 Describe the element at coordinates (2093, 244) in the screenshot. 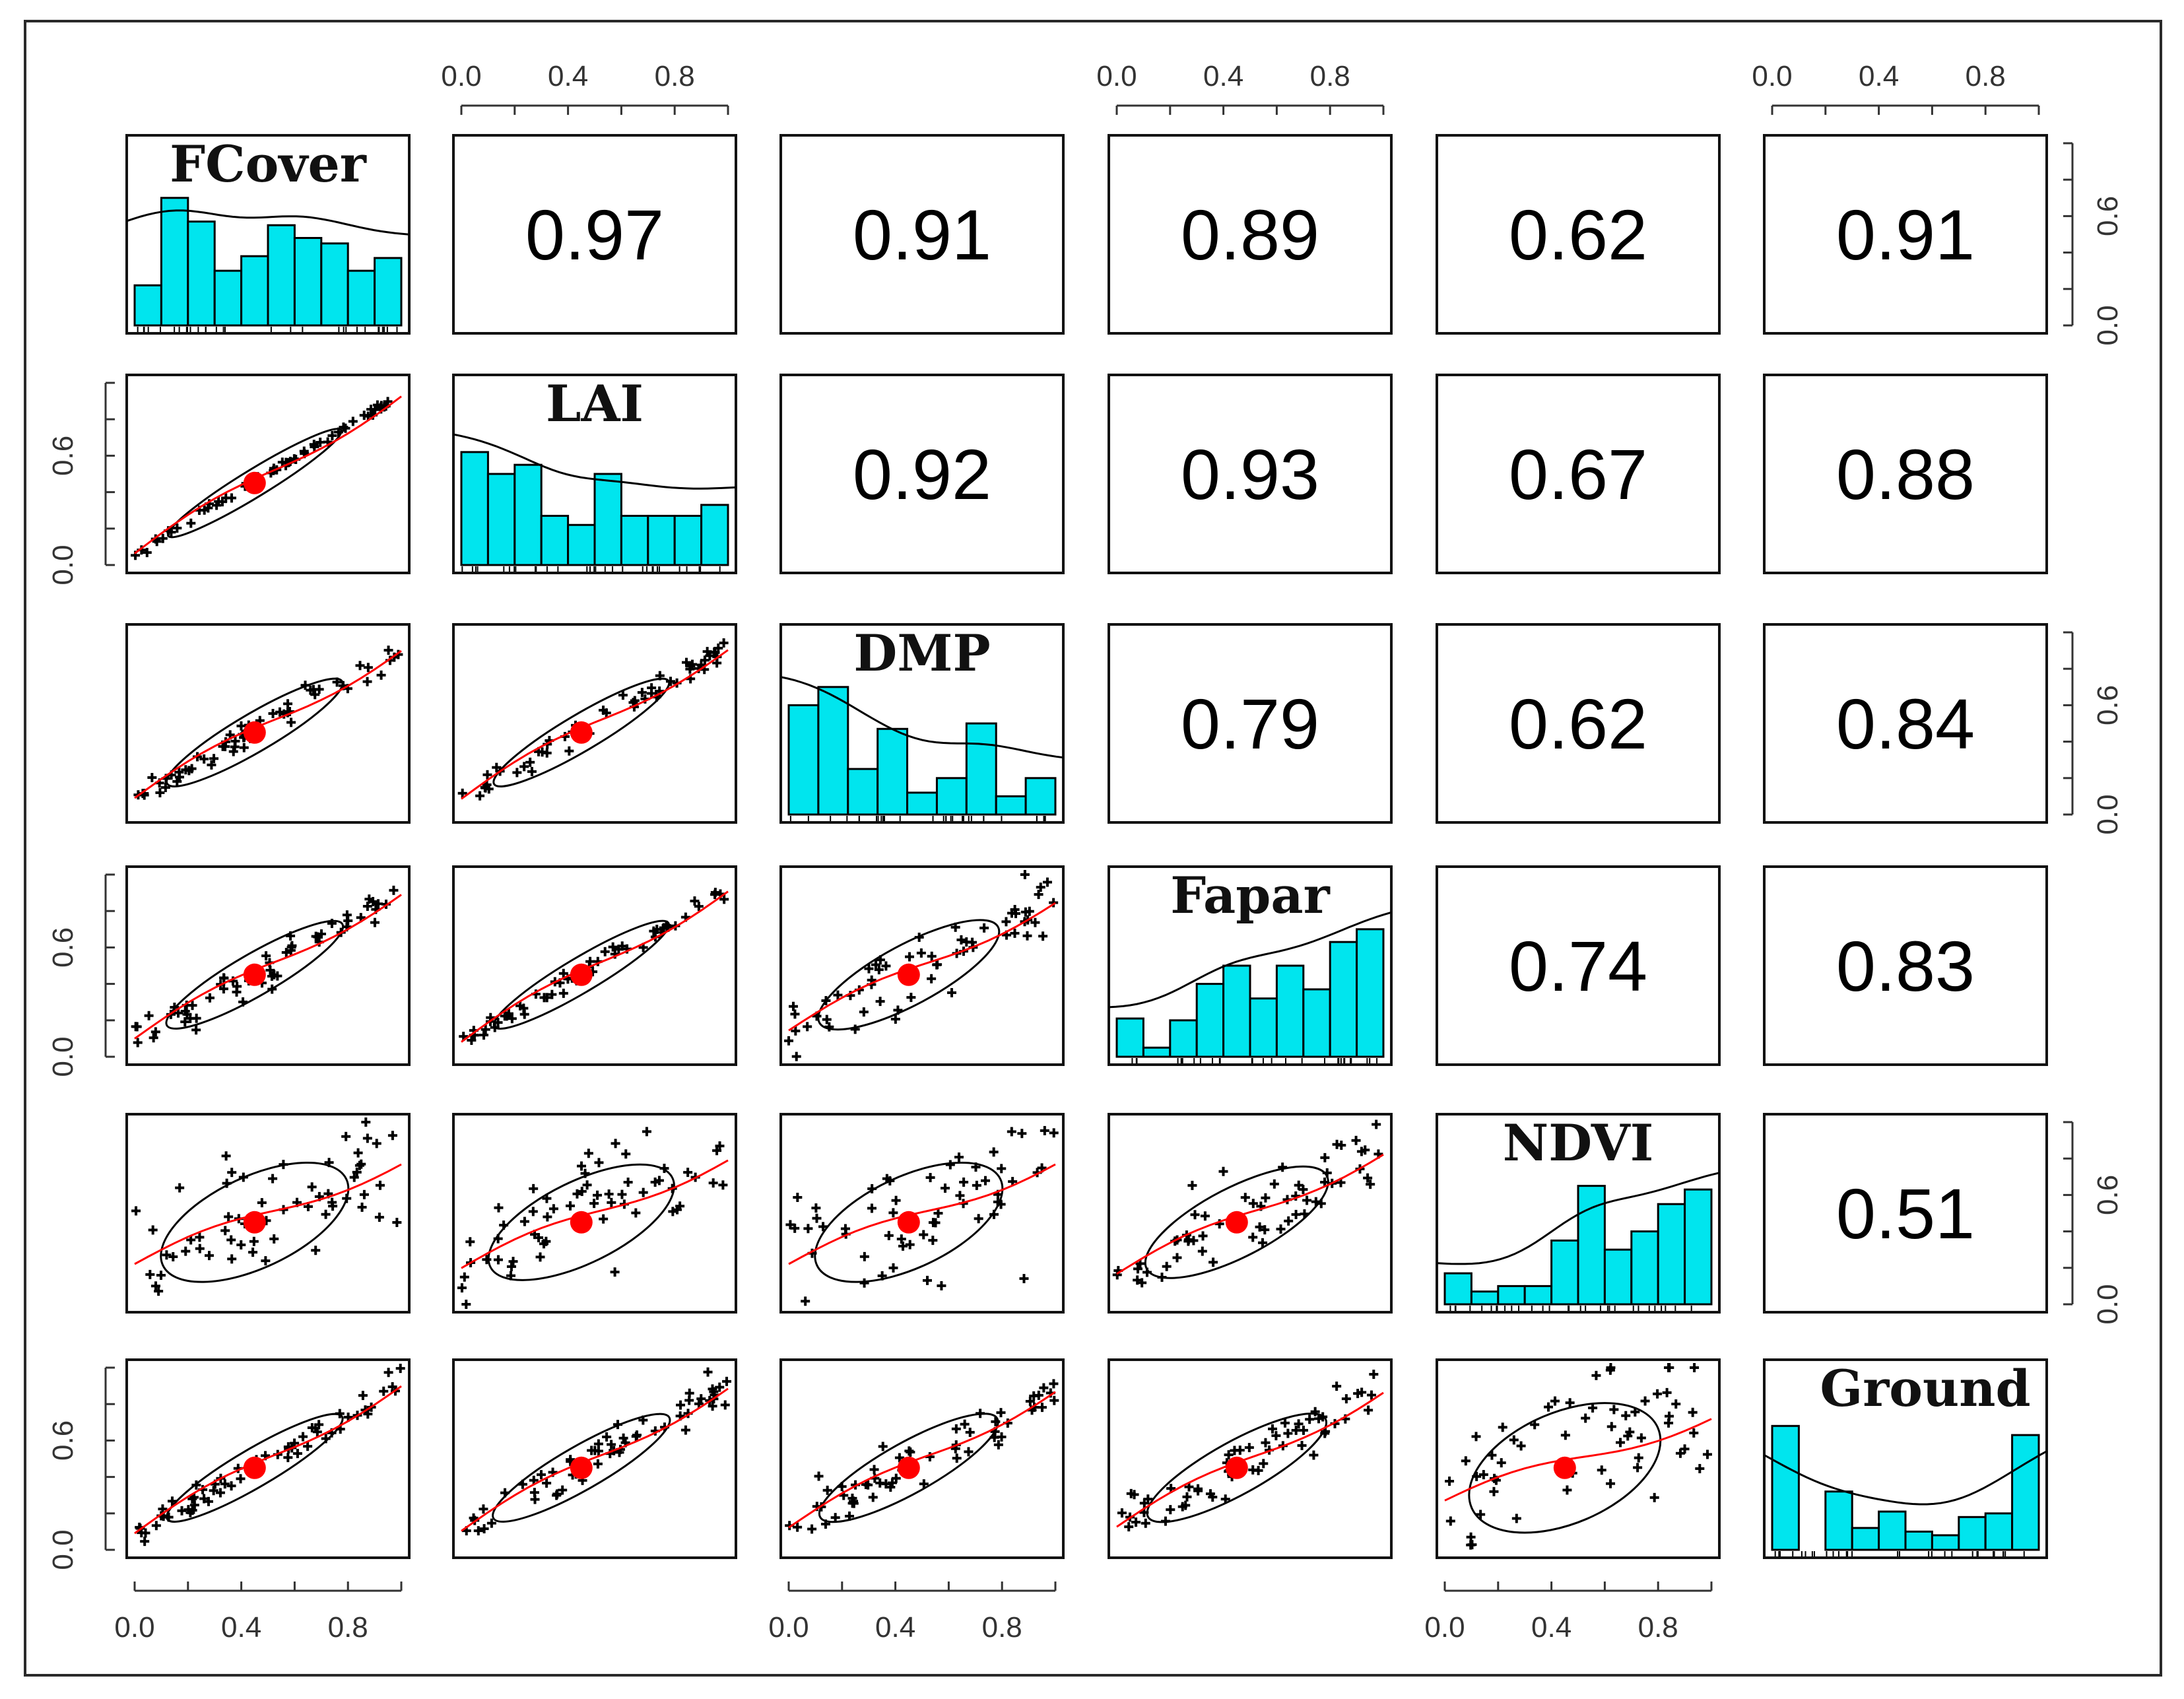

I see `y-axis-row0: 0.0 0.6` at that location.